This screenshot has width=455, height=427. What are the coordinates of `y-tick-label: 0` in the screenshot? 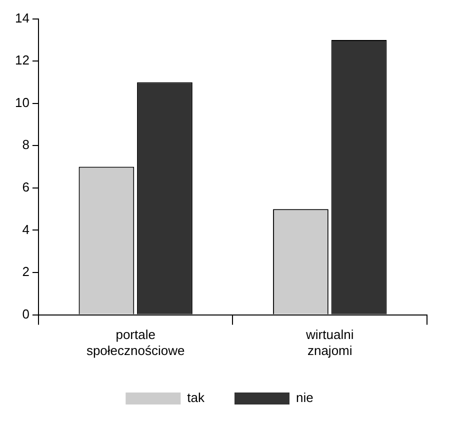 It's located at (26, 314).